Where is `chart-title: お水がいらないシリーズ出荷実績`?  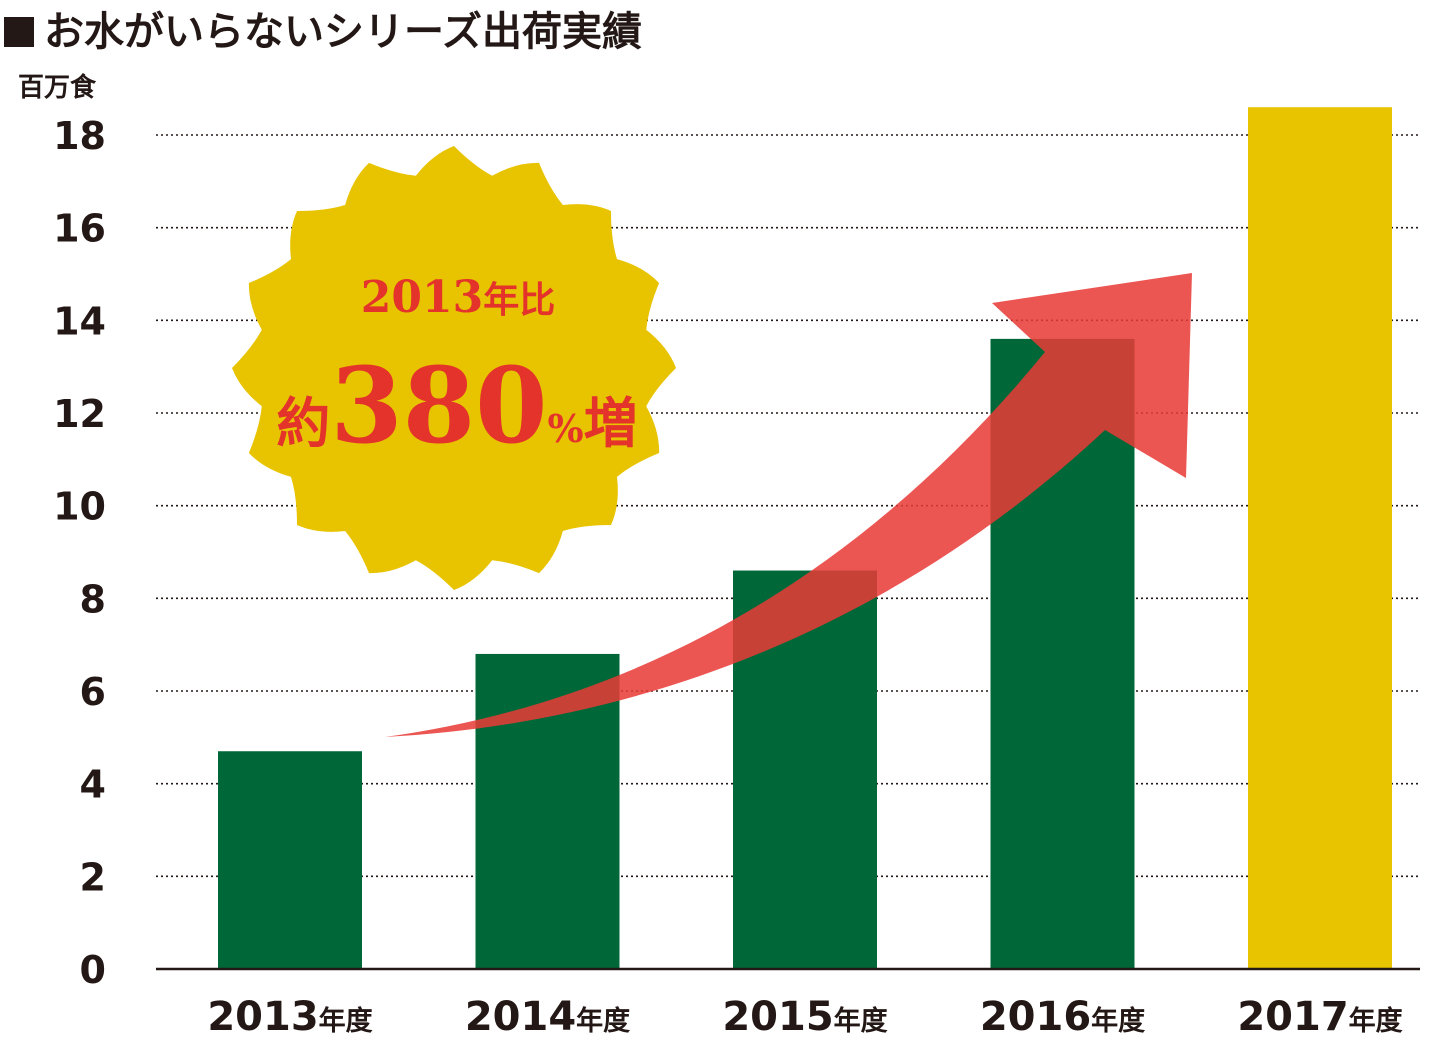
chart-title: お水がいらないシリーズ出荷実績 is located at coordinates (343, 32).